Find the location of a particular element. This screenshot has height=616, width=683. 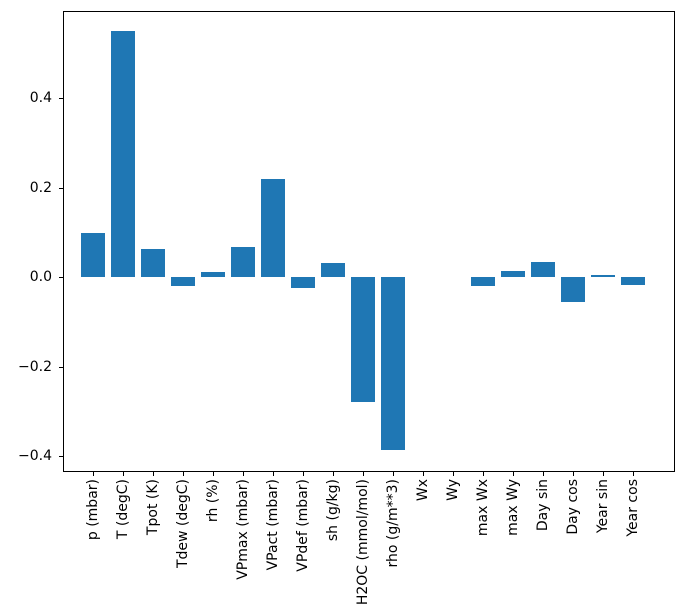

bar-vpdef-mbar is located at coordinates (303, 283).